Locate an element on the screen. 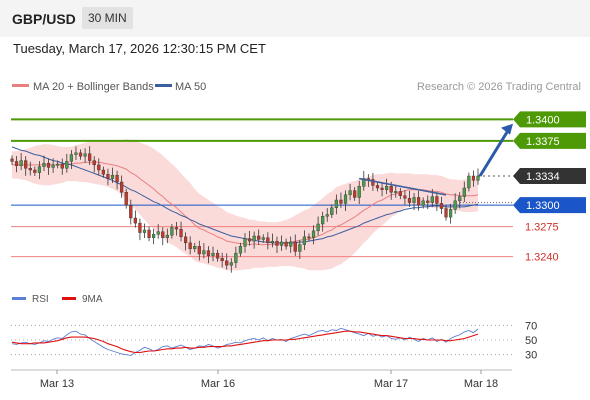 The image size is (590, 400). legend-ma20-label: MA 20 + Bollinger Bands is located at coordinates (93, 87).